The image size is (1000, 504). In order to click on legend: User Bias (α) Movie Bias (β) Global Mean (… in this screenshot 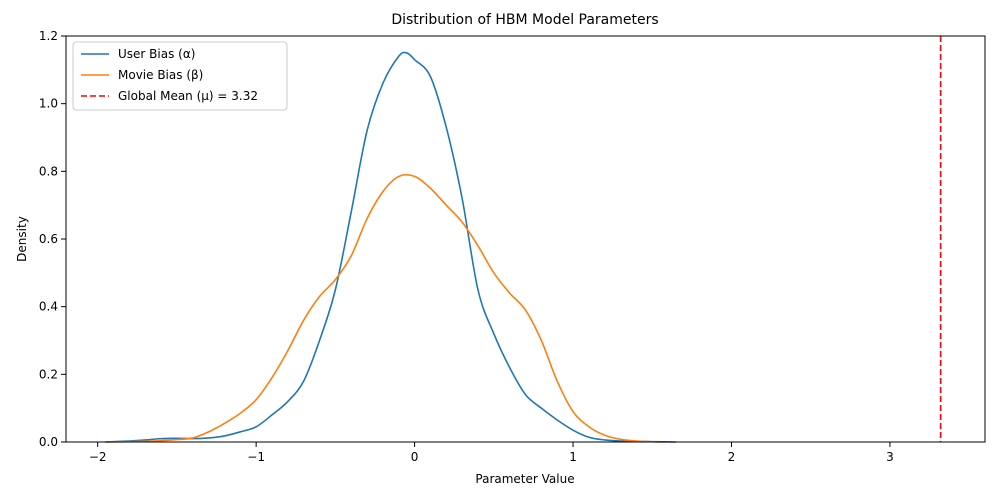, I will do `click(180, 76)`.